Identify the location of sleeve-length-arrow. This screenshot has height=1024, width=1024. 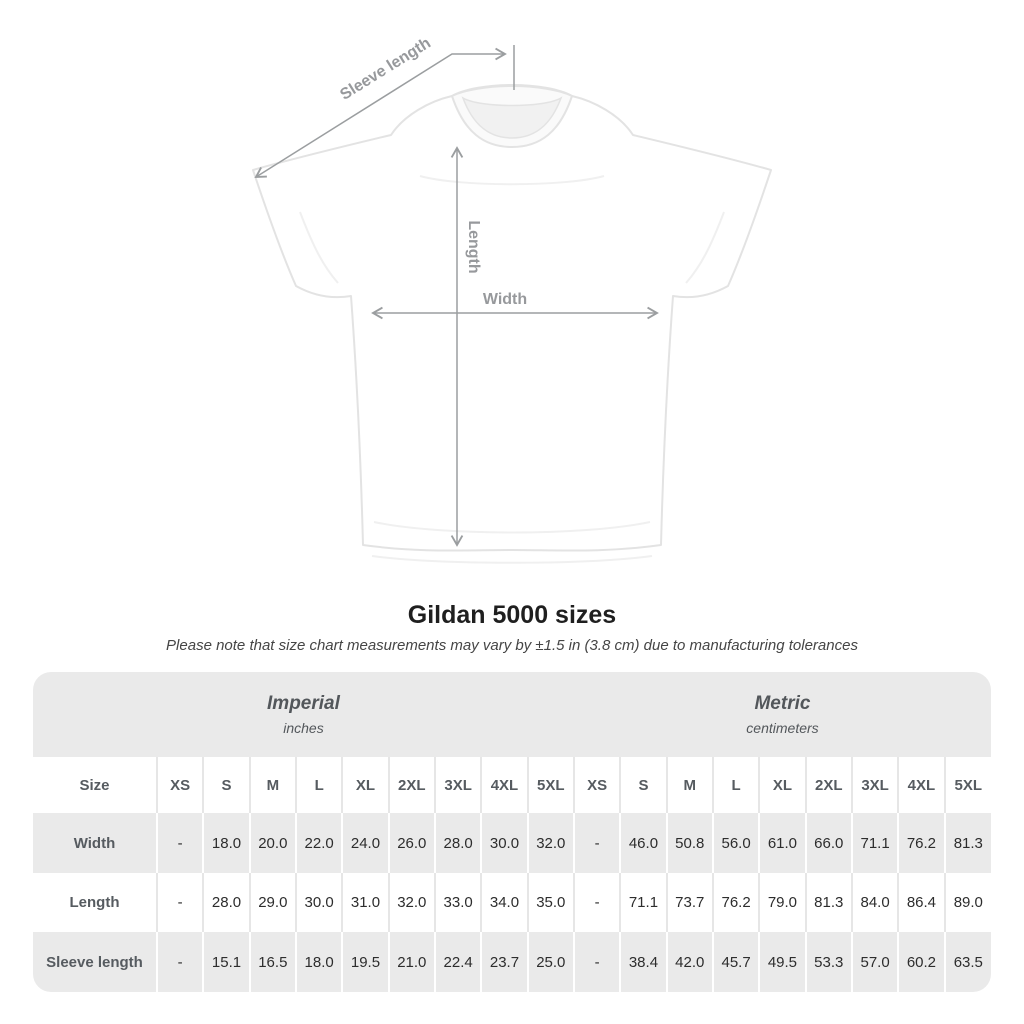
(380, 113).